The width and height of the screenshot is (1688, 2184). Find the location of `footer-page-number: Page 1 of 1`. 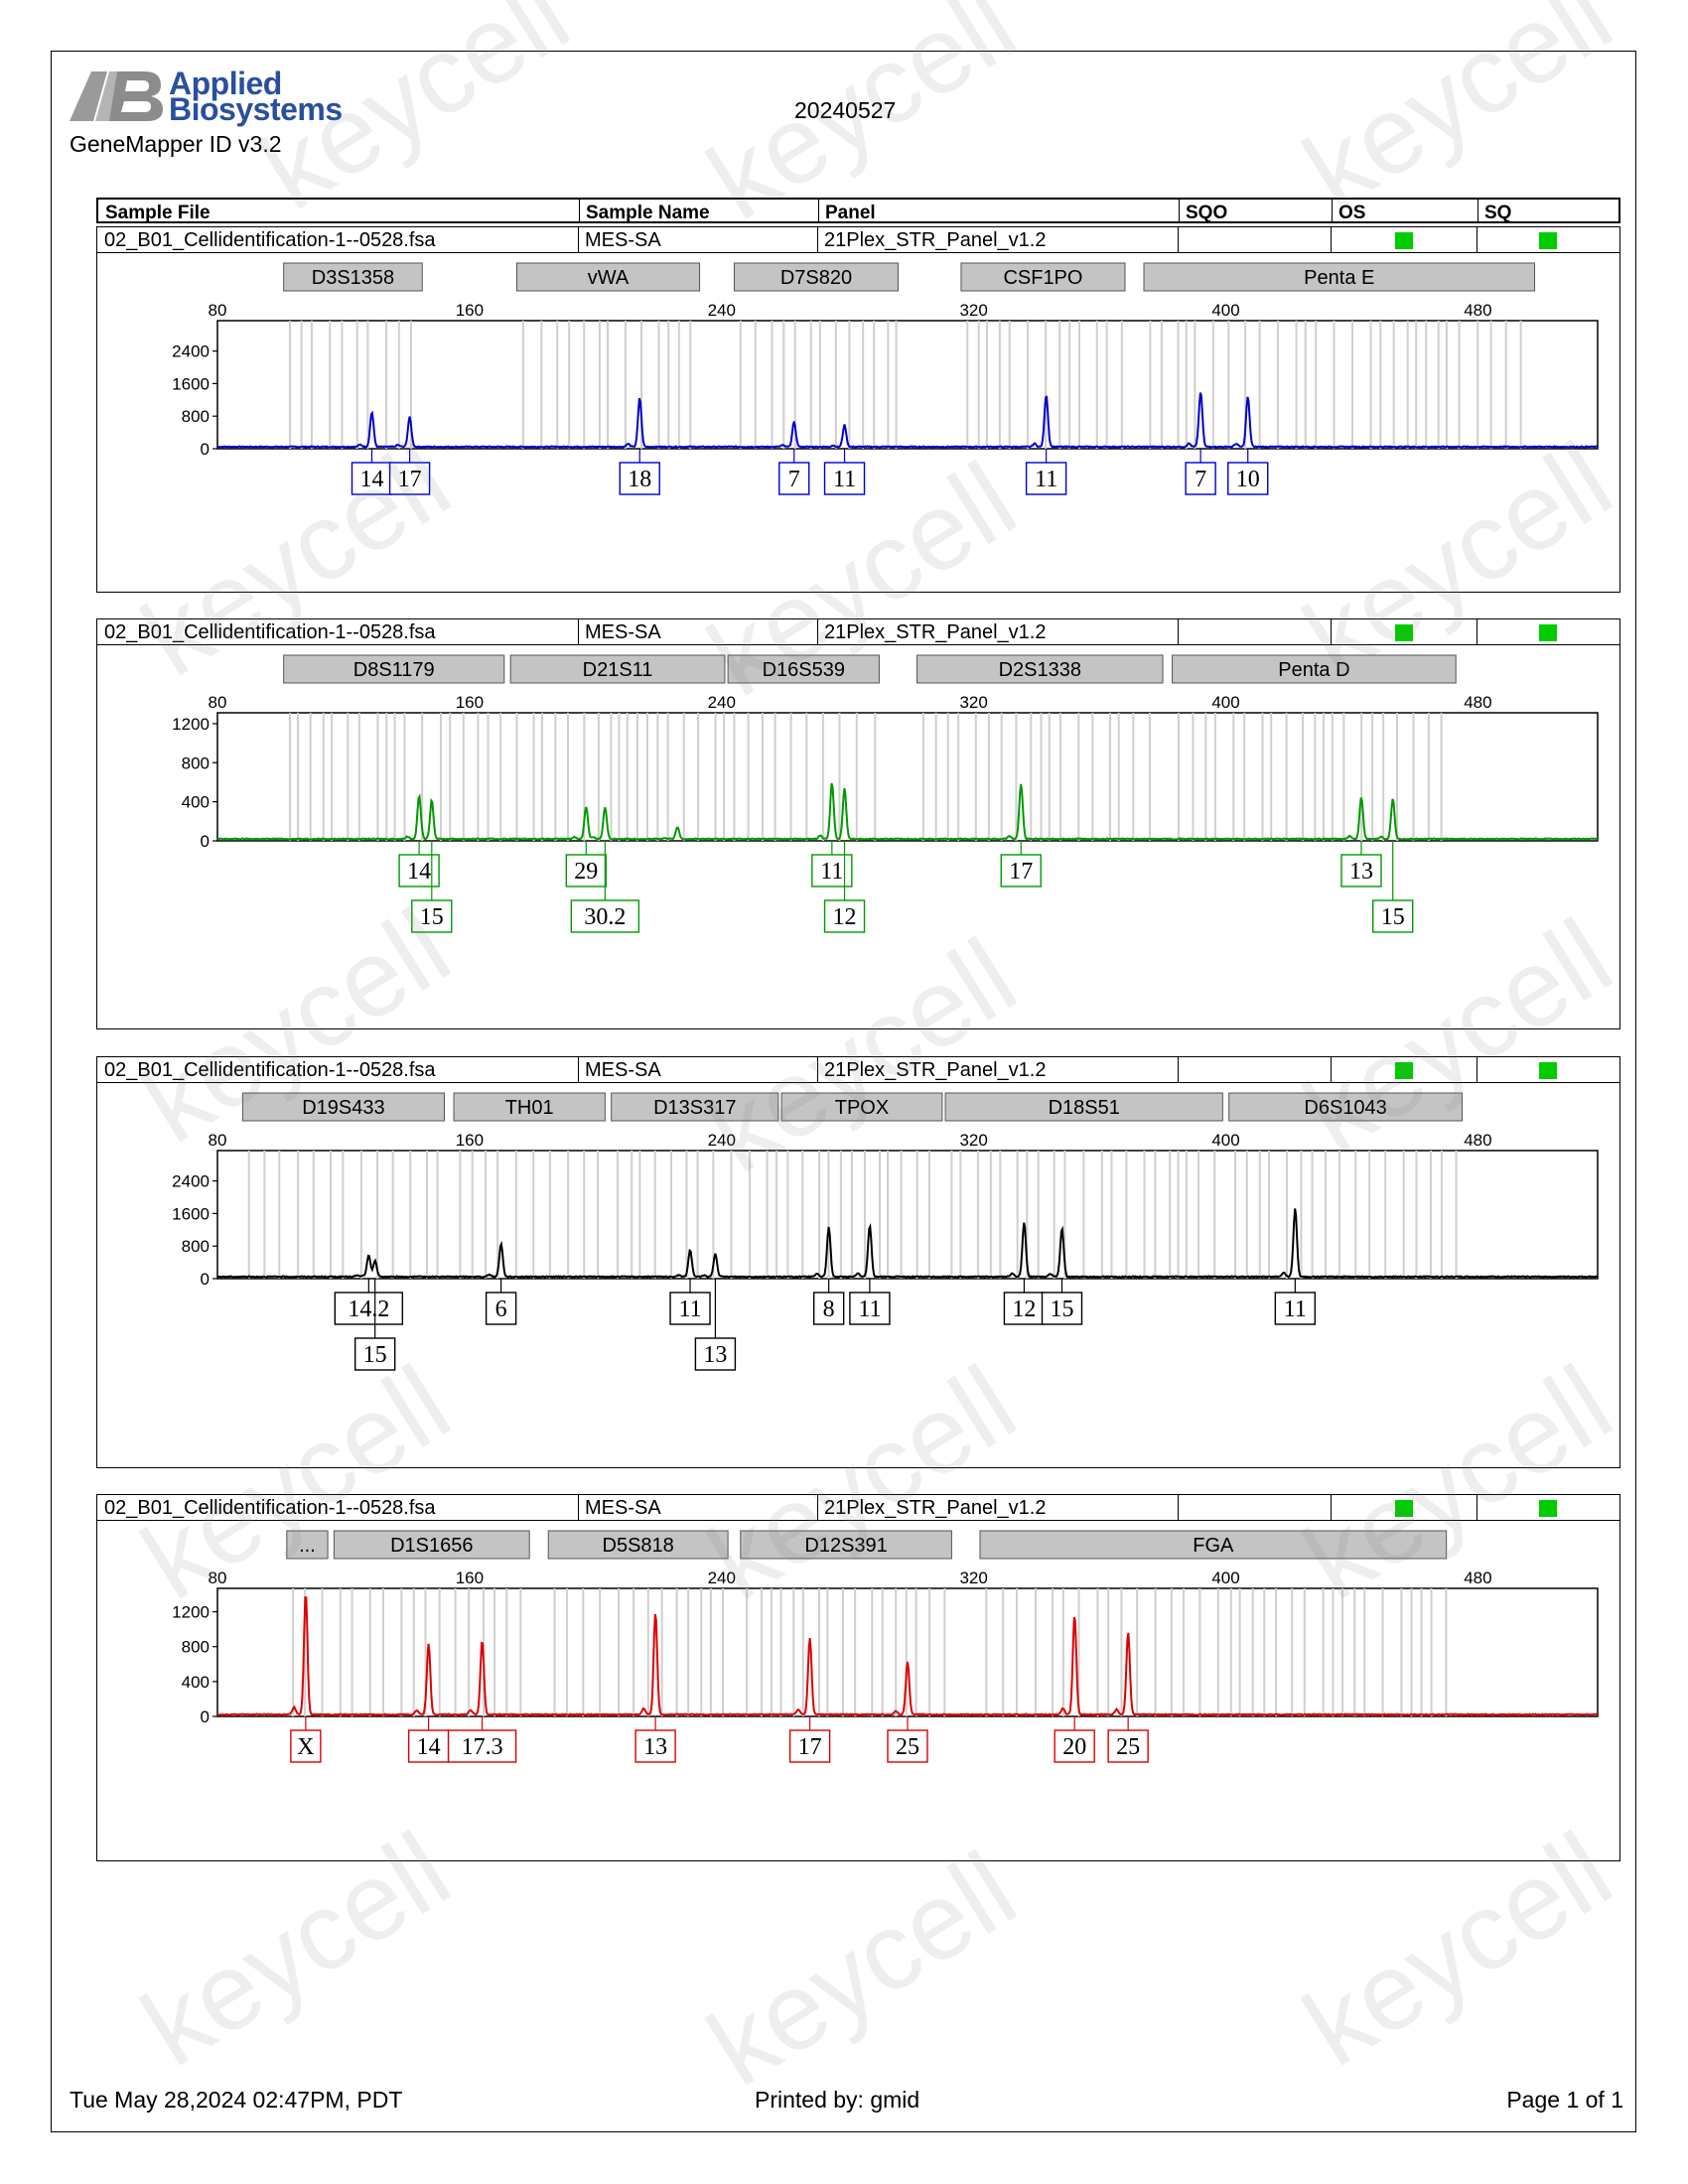

footer-page-number: Page 1 of 1 is located at coordinates (1564, 2100).